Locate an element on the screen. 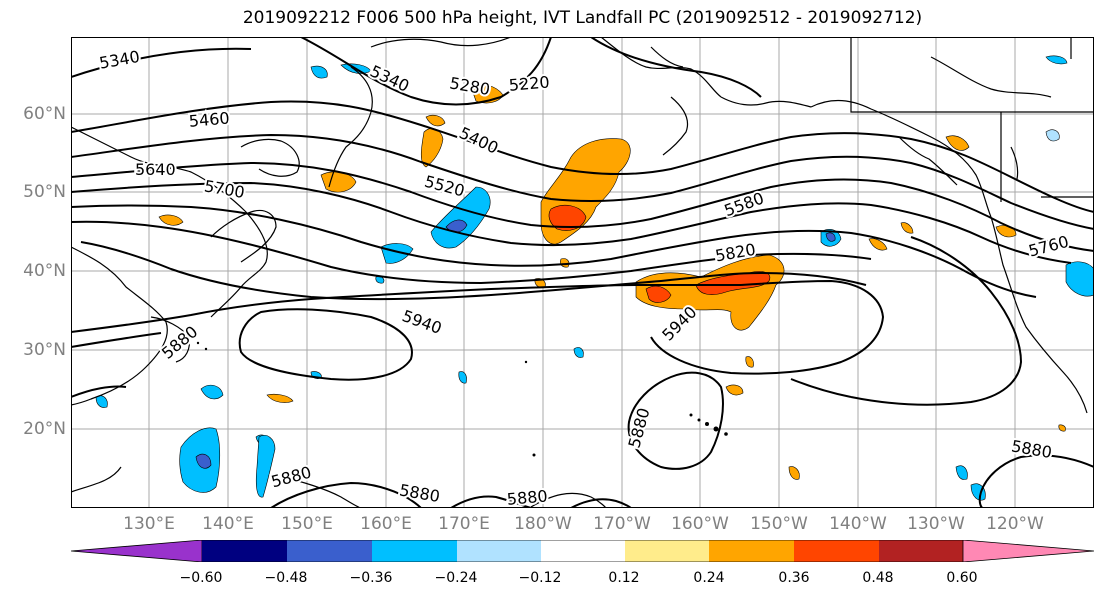 Image resolution: width=1105 pixels, height=601 pixels. colorbar-tick: −0.24 is located at coordinates (456, 578).